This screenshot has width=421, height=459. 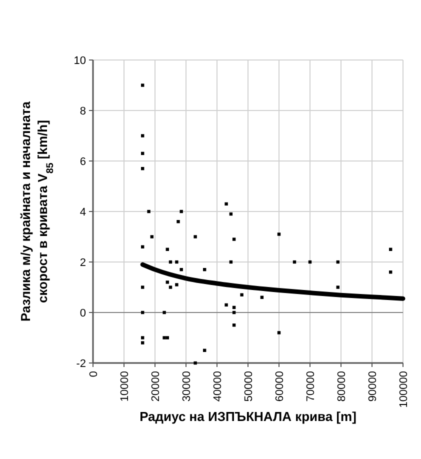 I want to click on y-tick-label: 10, so click(x=80, y=60).